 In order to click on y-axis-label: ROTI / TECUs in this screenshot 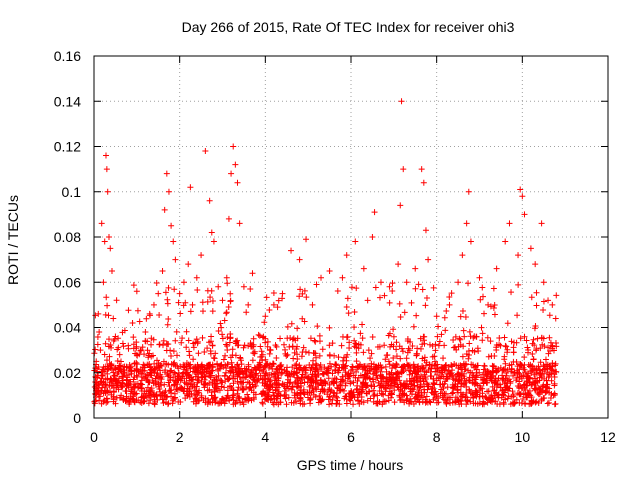, I will do `click(13, 240)`.